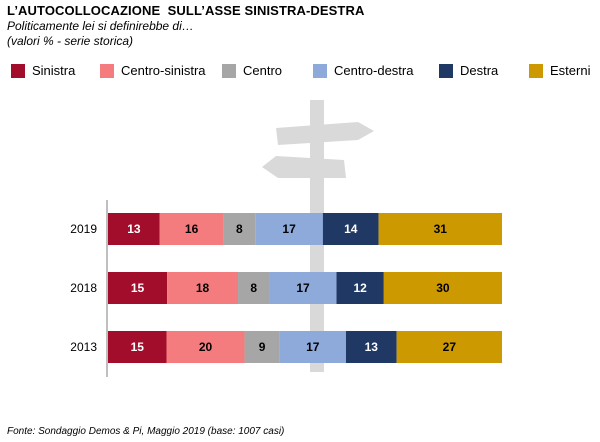 The image size is (600, 442). Describe the element at coordinates (107, 71) in the screenshot. I see `legend-swatch-centro-sinistra` at that location.